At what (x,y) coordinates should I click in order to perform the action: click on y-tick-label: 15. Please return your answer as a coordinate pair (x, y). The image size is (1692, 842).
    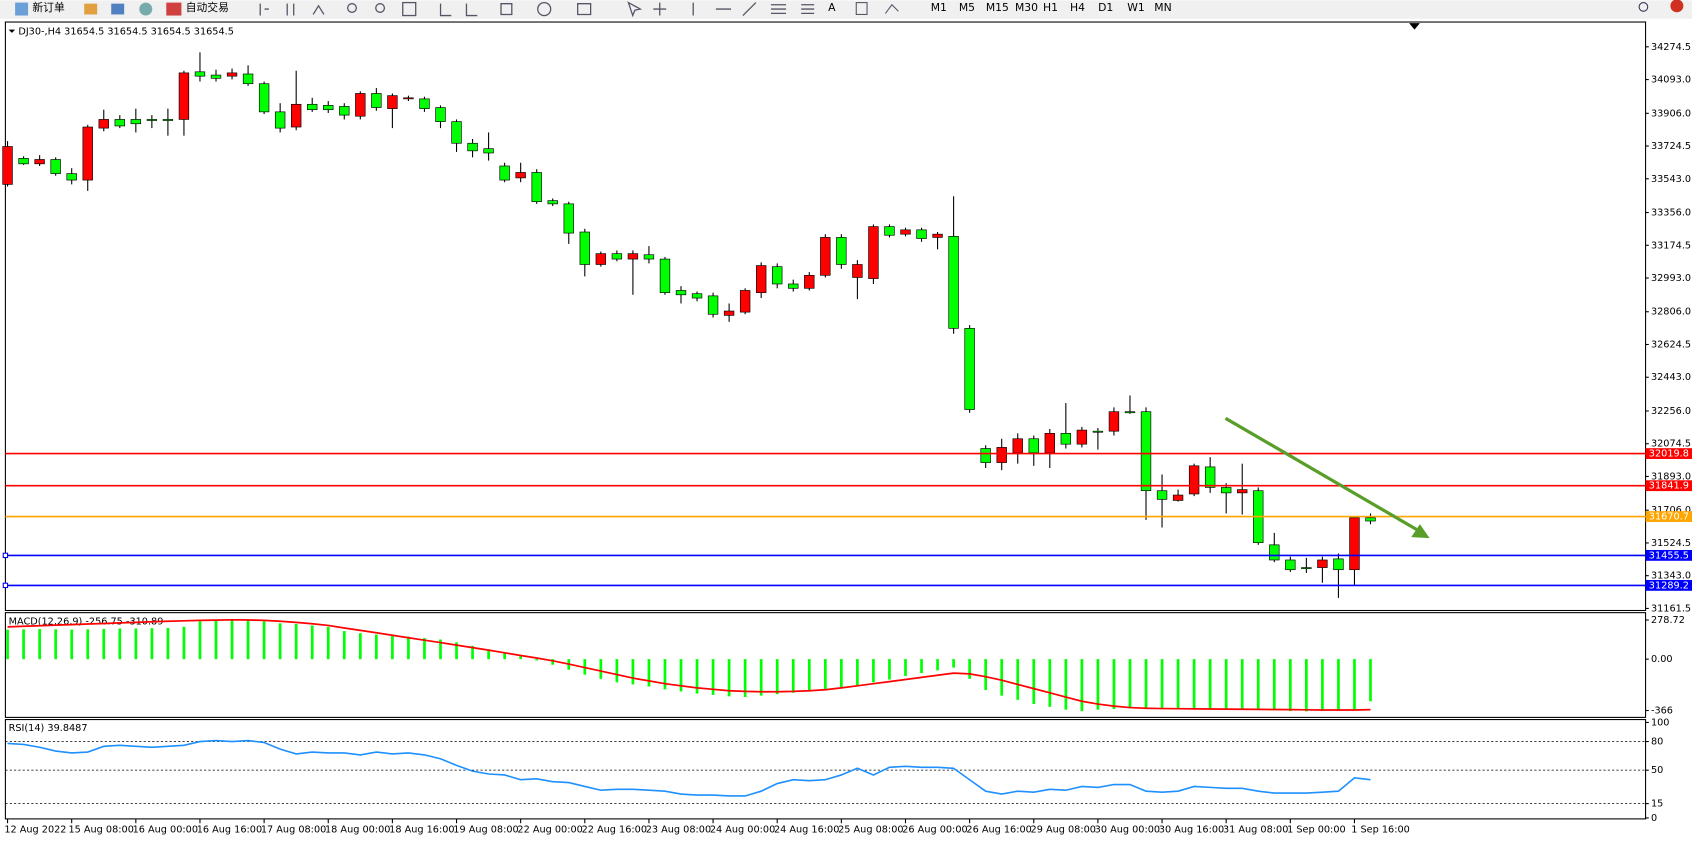
    Looking at the image, I should click on (1657, 804).